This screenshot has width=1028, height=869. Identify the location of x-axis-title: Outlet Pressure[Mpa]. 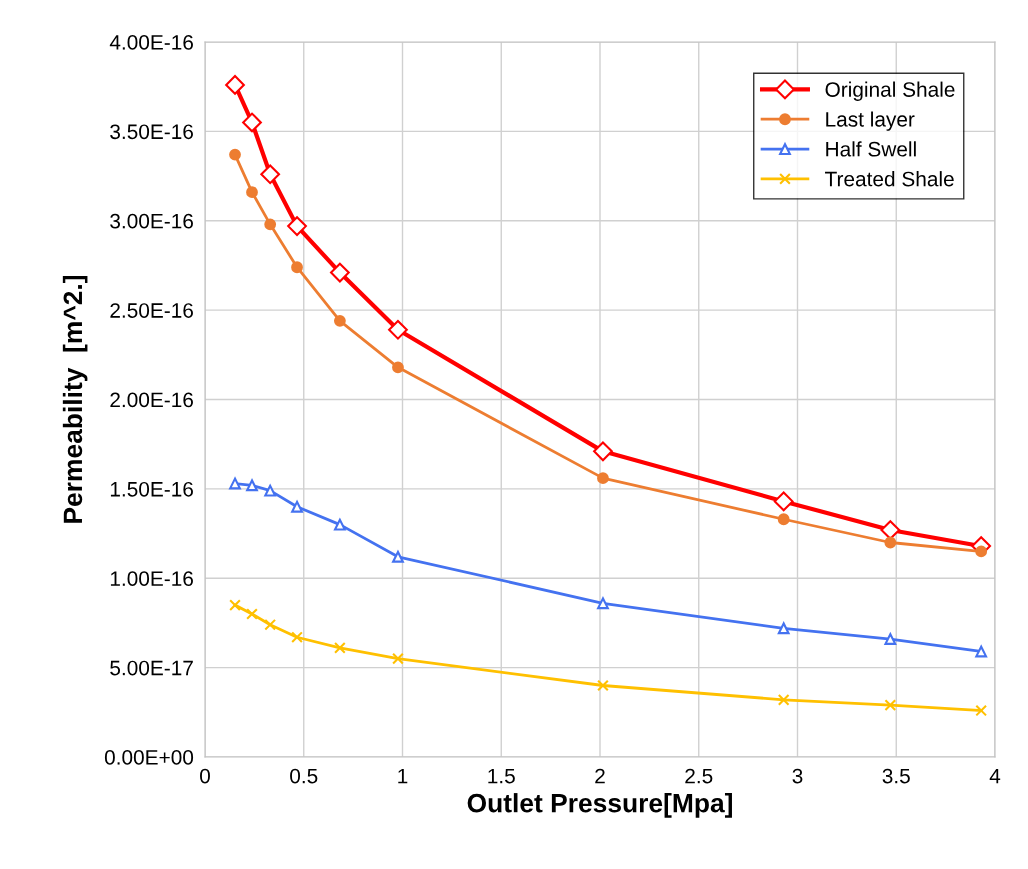
(599, 805).